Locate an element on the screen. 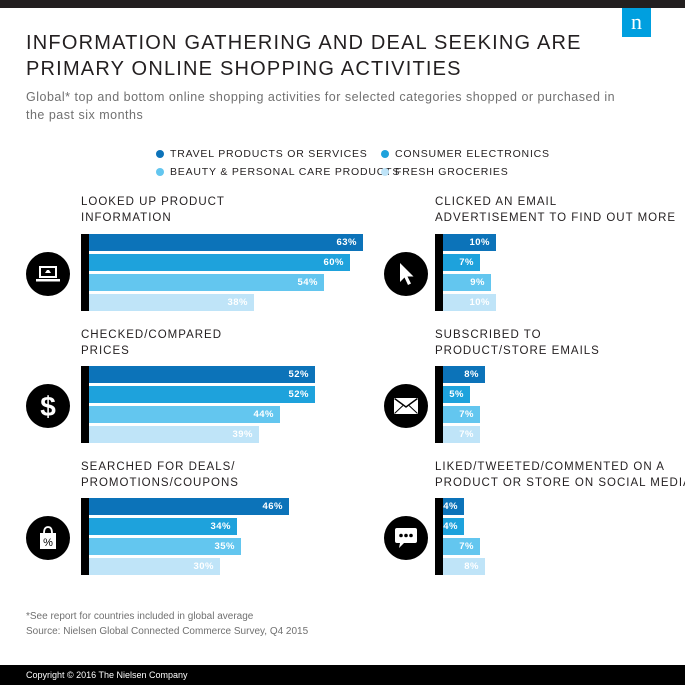 The width and height of the screenshot is (685, 685). nielsen-logo-mark: n is located at coordinates (636, 21).